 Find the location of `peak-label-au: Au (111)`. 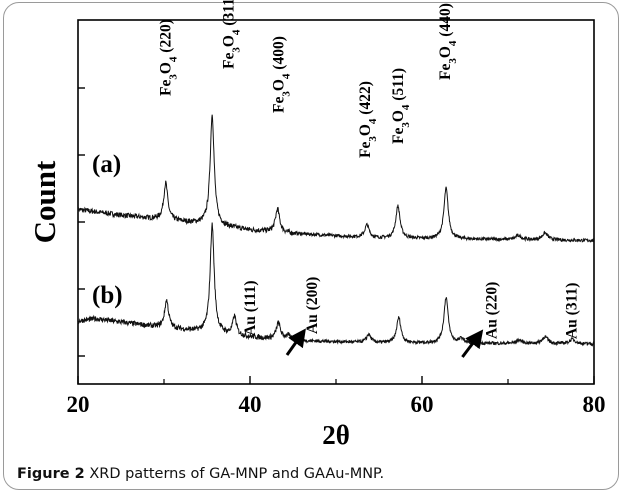

peak-label-au: Au (111) is located at coordinates (250, 308).